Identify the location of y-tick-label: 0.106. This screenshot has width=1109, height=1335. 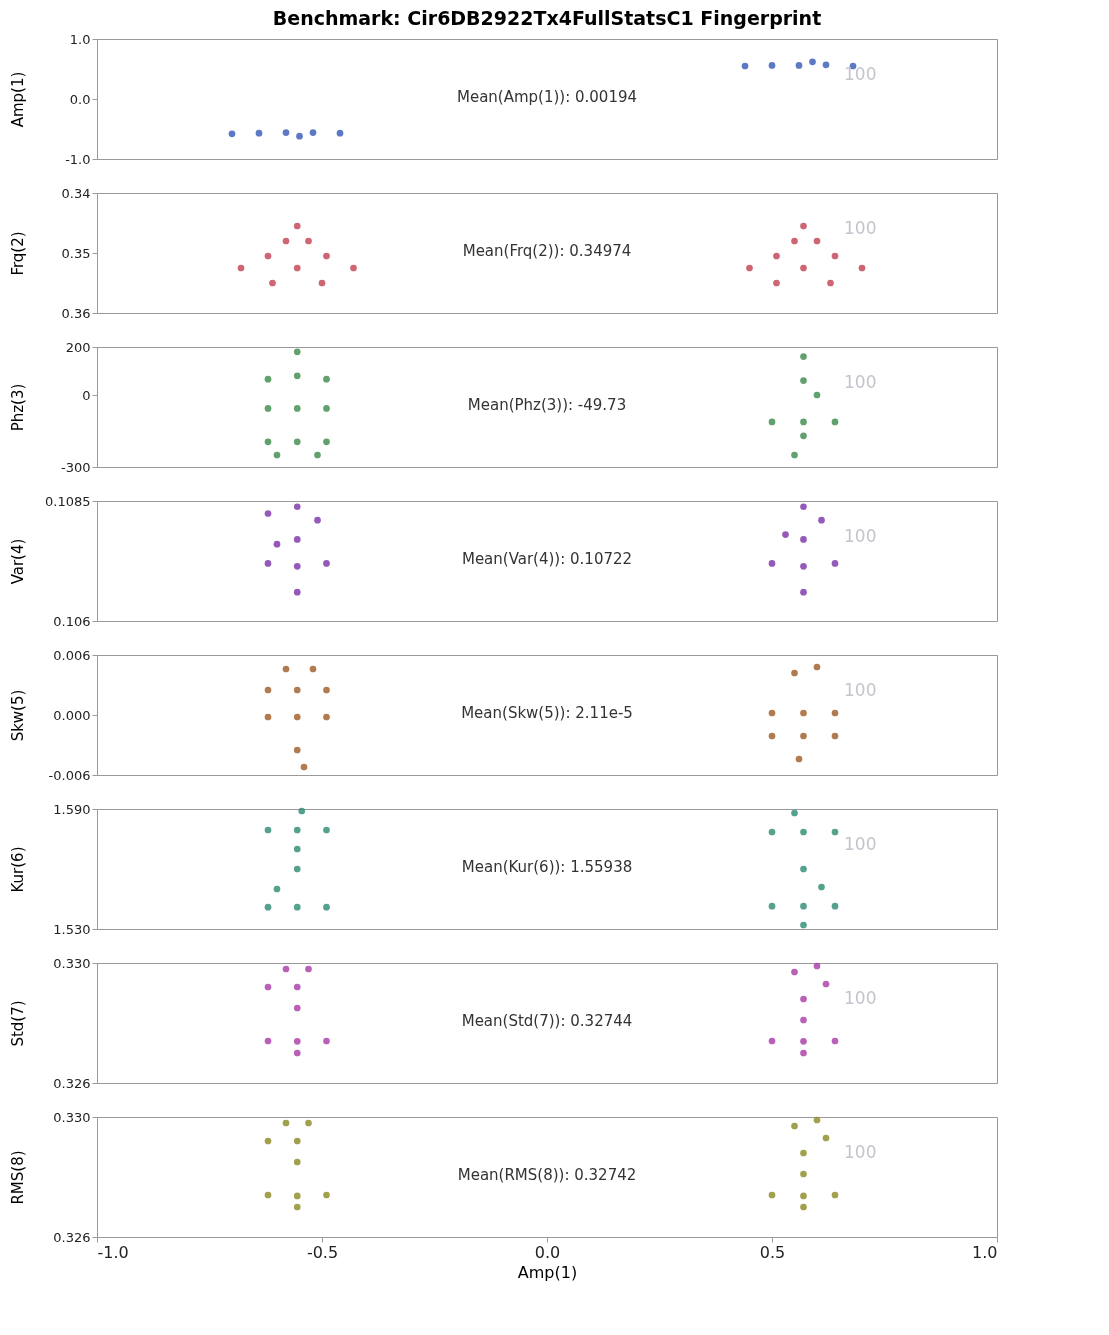
(72, 621).